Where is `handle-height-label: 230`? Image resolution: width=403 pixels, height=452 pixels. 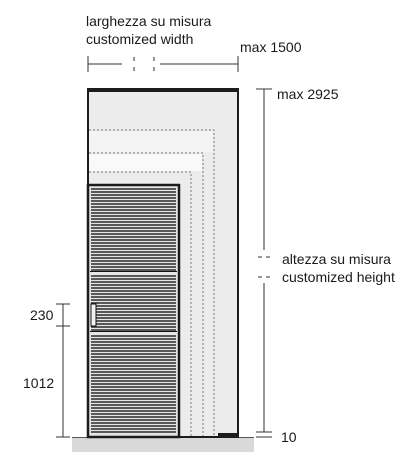 handle-height-label: 230 is located at coordinates (42, 315).